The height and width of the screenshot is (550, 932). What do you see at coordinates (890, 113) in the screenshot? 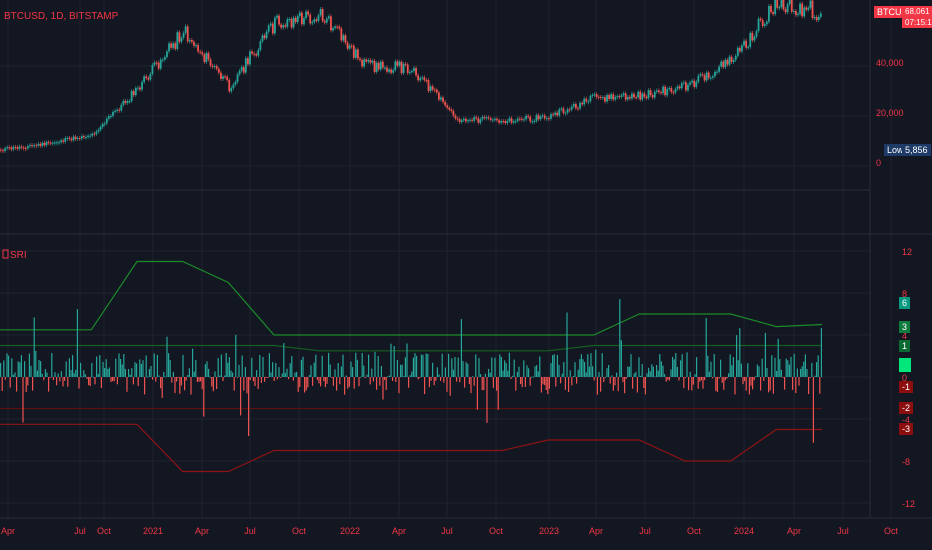
I see `price-axis: 40,000 20,000 0` at bounding box center [890, 113].